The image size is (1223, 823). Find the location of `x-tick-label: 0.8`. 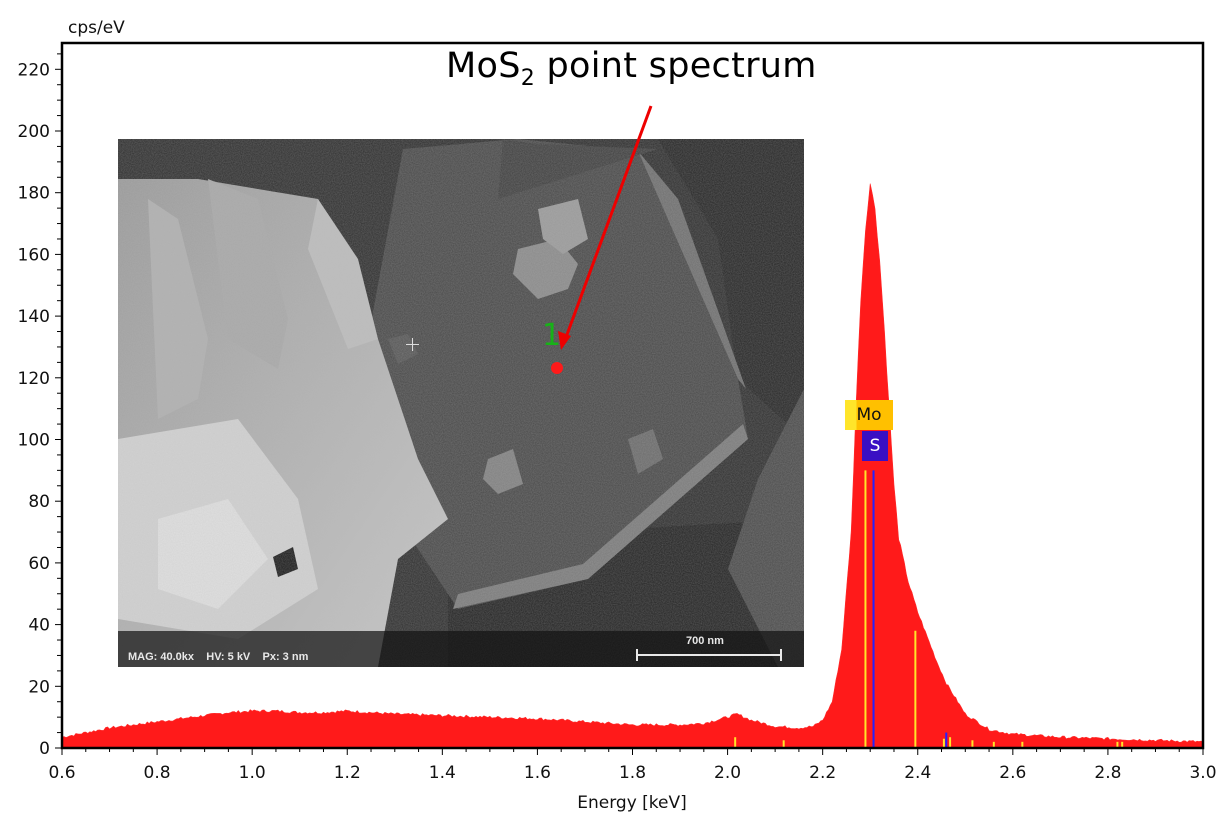

x-tick-label: 0.8 is located at coordinates (157, 773).